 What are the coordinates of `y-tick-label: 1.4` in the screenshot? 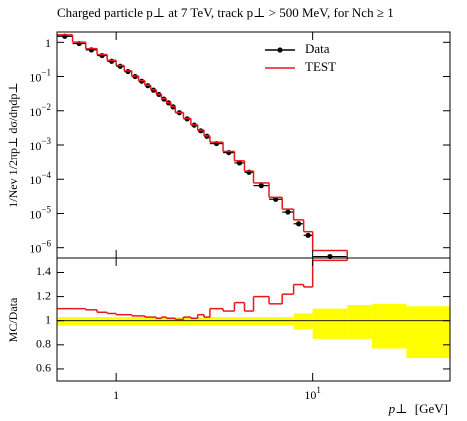 It's located at (43, 271).